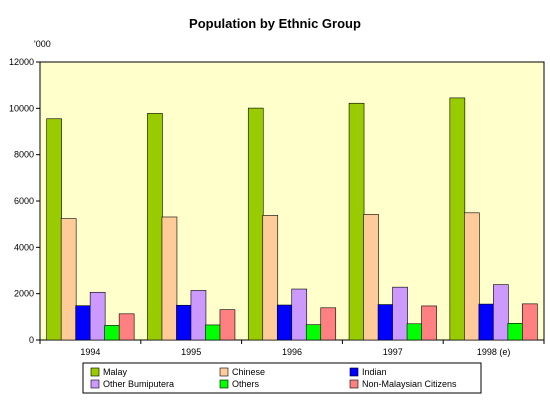 Image resolution: width=550 pixels, height=400 pixels. I want to click on bar-indian-1998, so click(486, 322).